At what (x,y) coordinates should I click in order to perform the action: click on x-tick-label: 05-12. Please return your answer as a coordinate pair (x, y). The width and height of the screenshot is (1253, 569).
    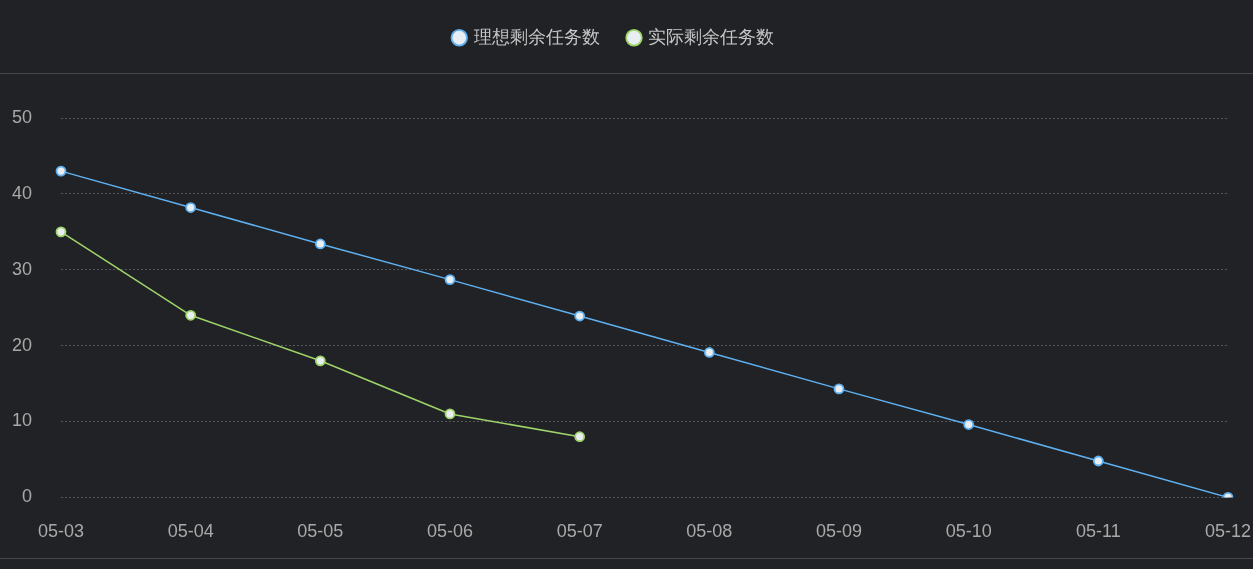
    Looking at the image, I should click on (1228, 531).